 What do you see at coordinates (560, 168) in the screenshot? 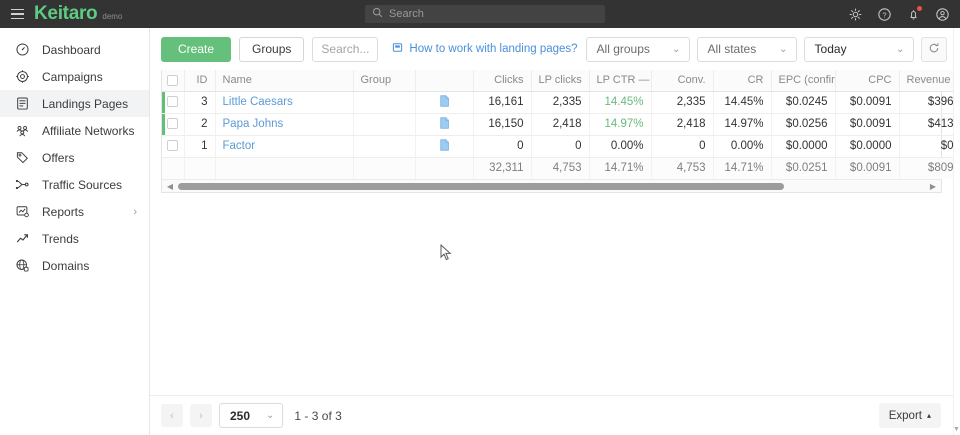
I see `totals-lp-clicks: 4,753` at bounding box center [560, 168].